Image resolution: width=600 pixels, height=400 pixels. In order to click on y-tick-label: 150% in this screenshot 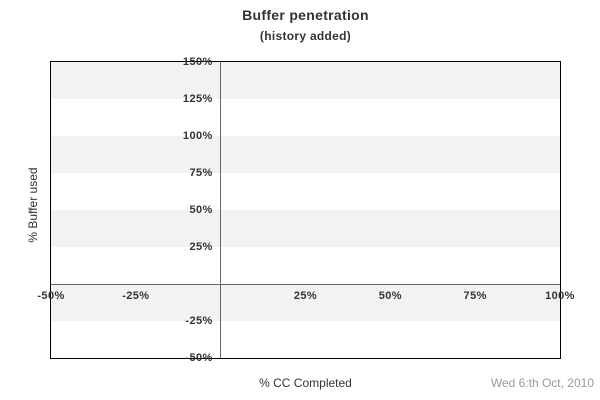, I will do `click(197, 61)`.